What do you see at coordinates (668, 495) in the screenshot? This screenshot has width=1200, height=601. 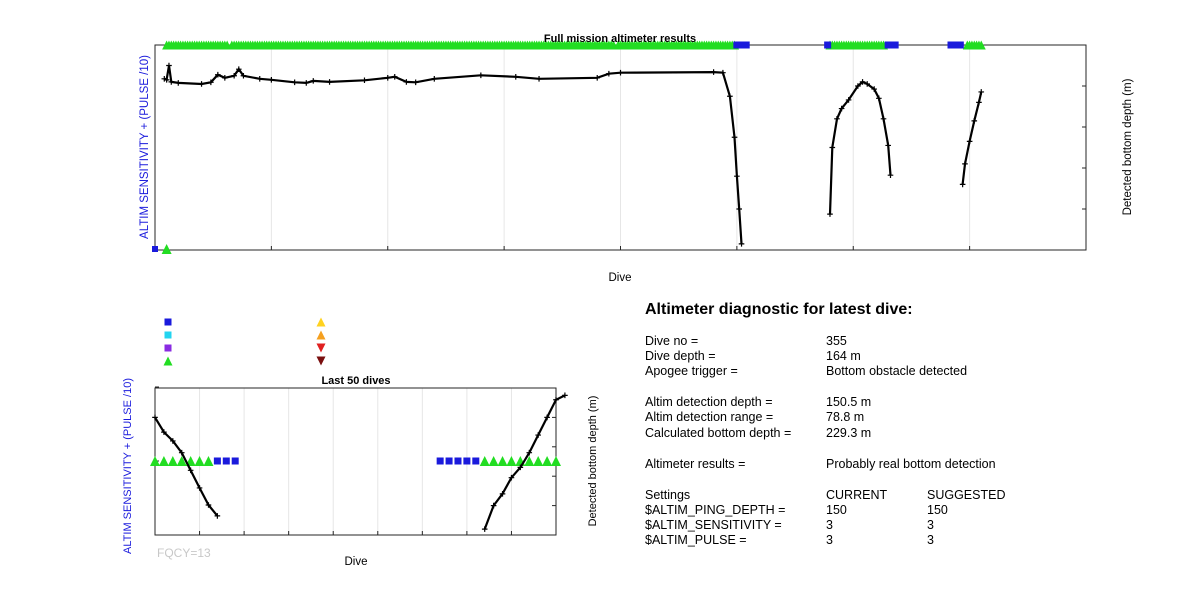 I see `settings-header-cell: Settings` at bounding box center [668, 495].